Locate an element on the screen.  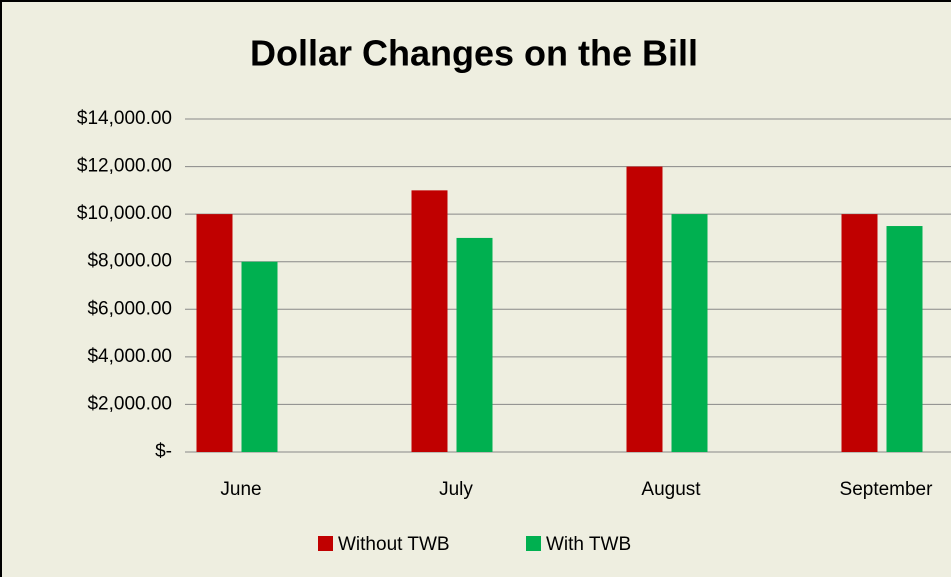
x-tick-label: September is located at coordinates (887, 489).